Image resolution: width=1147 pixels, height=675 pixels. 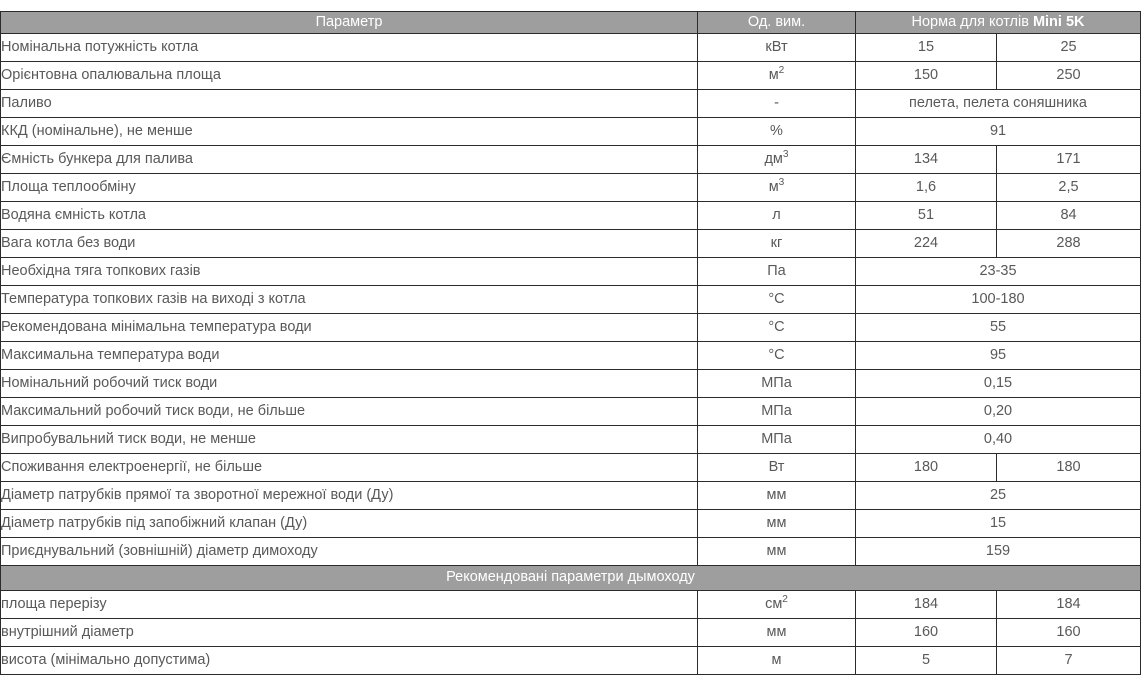 I want to click on table-row: ККД (номінальне), не менше% 91, so click(x=571, y=131).